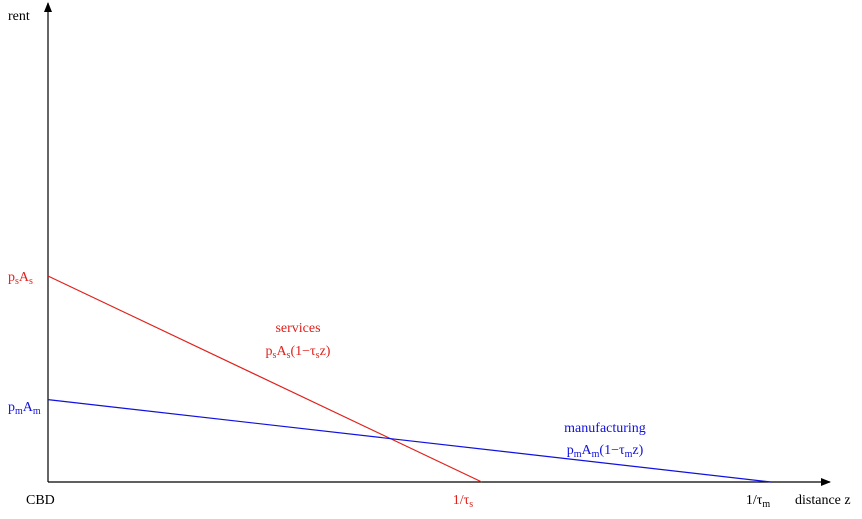  I want to click on y-axis-label: rent, so click(19, 16).